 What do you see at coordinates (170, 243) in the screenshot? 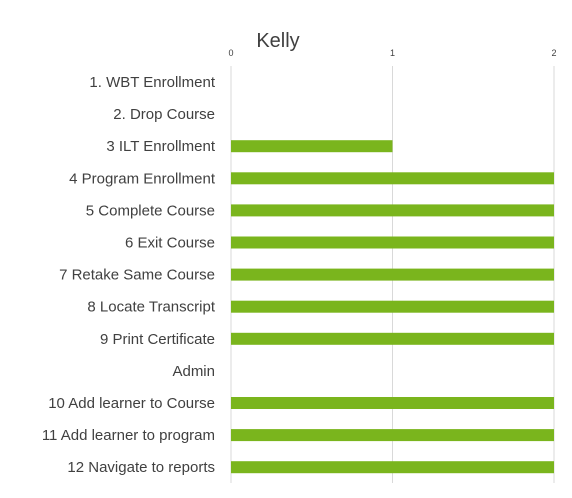
I see `category-label: 6 Exit Course` at bounding box center [170, 243].